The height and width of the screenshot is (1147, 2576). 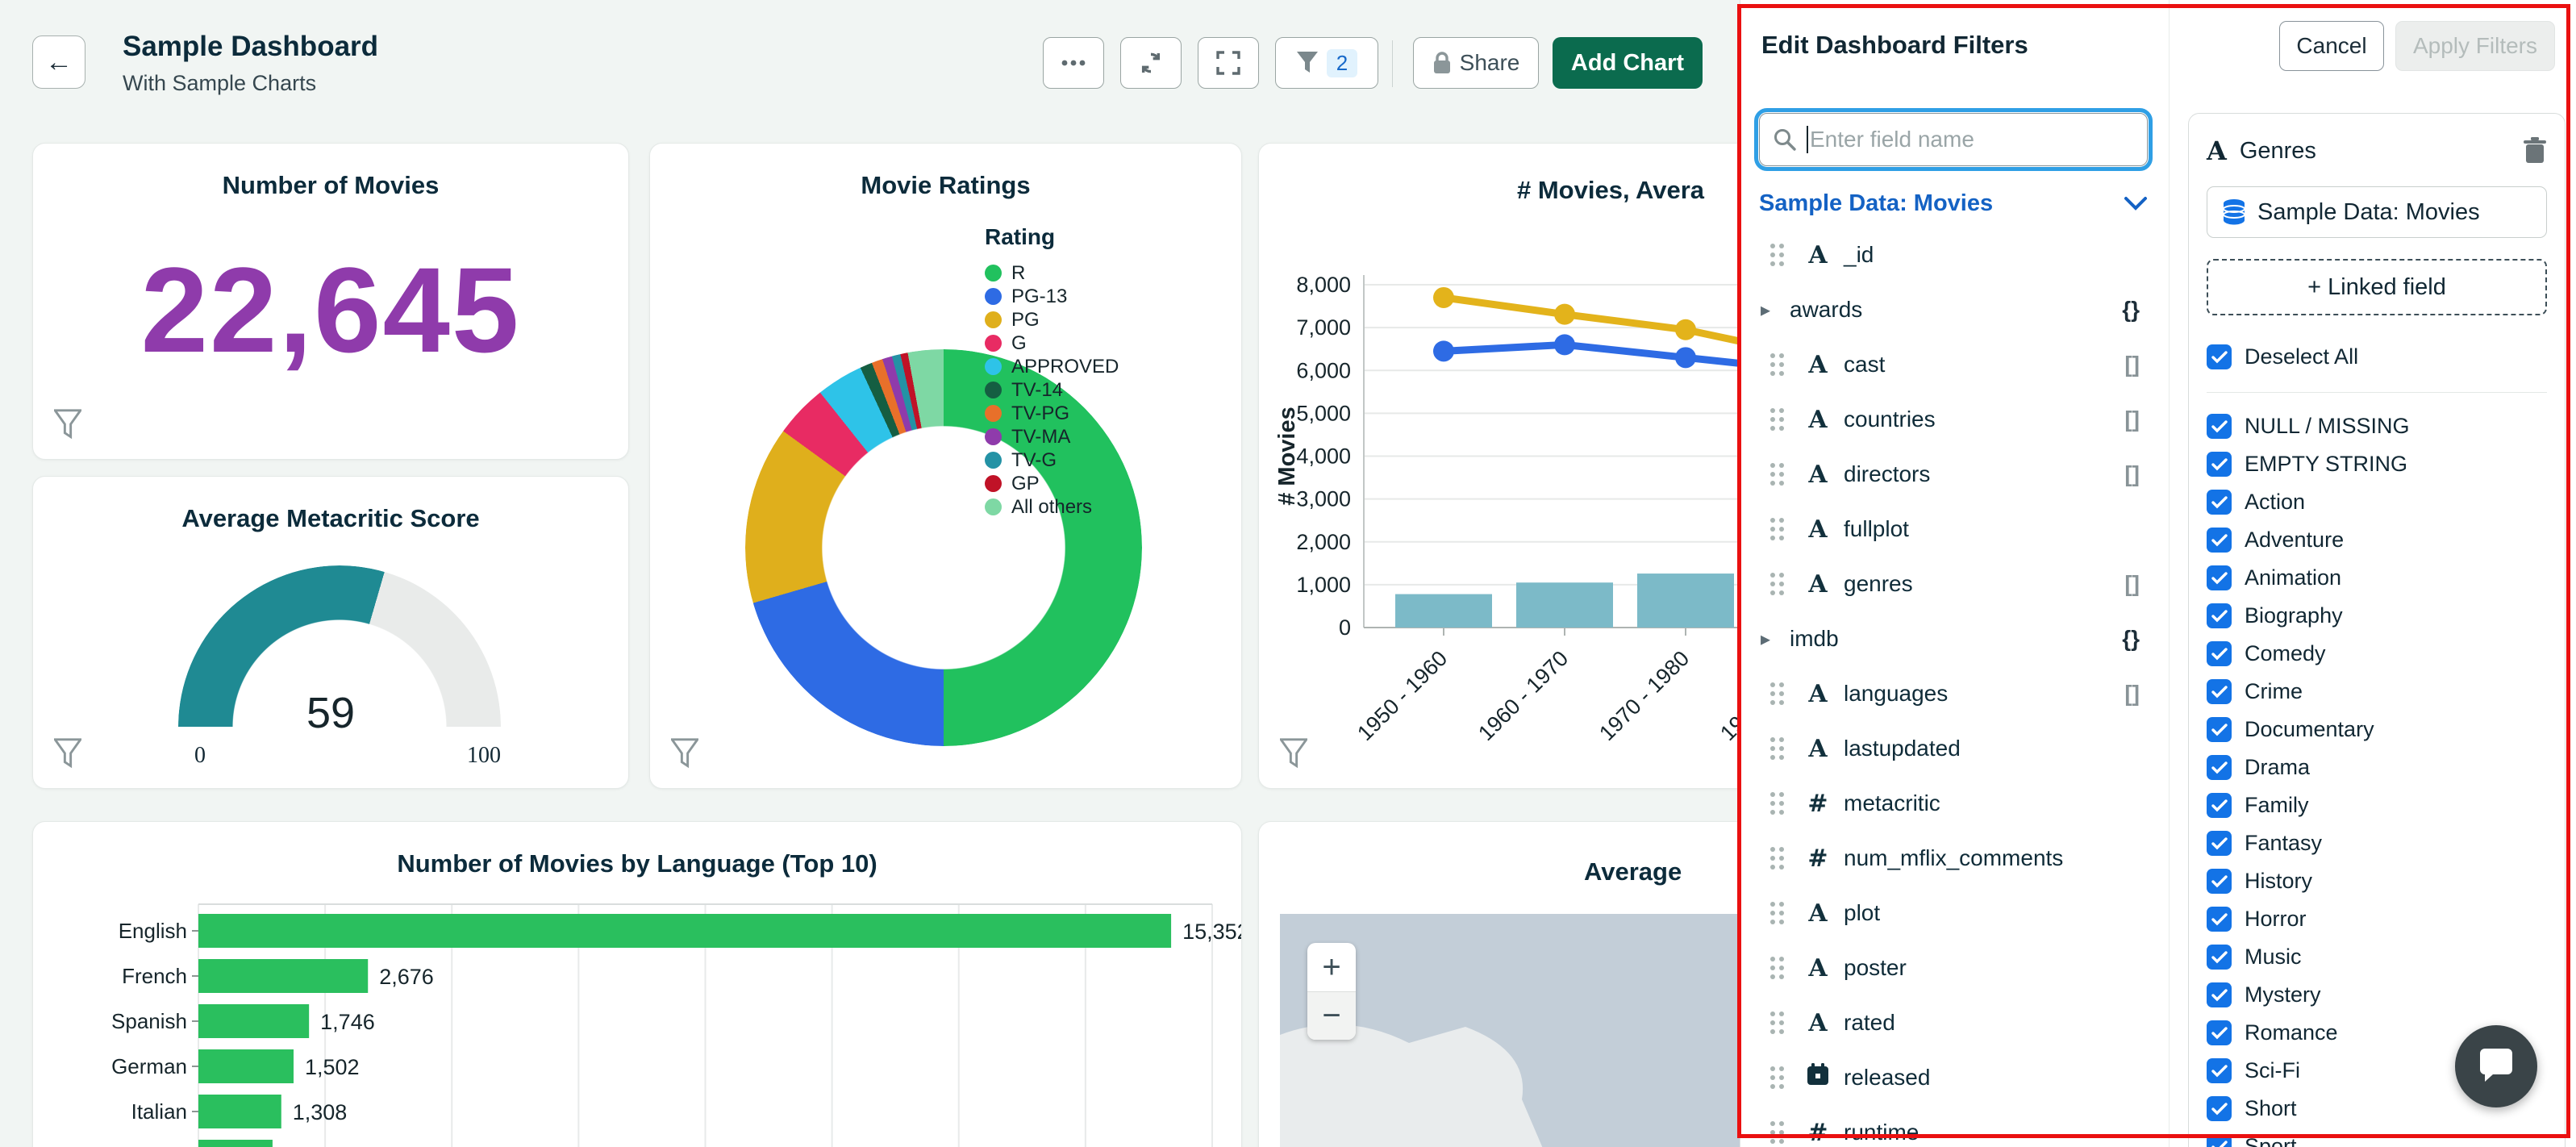 I want to click on filter-source-chip: Sample Data: Movies, so click(x=2377, y=212).